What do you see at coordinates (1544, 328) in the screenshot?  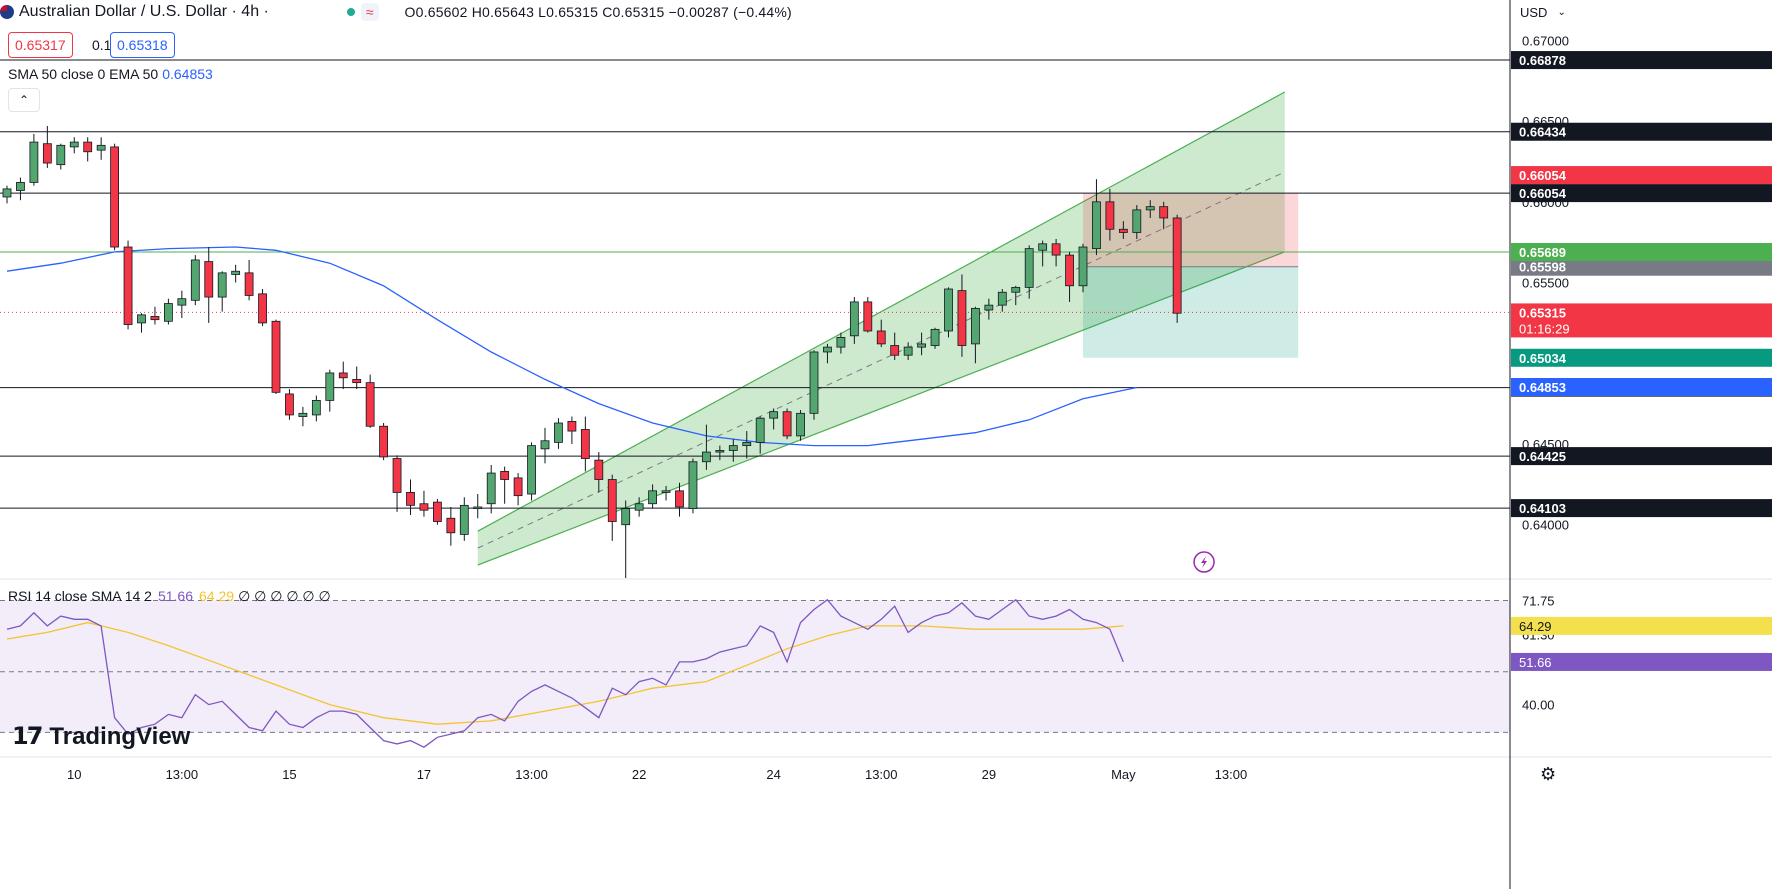 I see `countdown-tag: 01:16:29` at bounding box center [1544, 328].